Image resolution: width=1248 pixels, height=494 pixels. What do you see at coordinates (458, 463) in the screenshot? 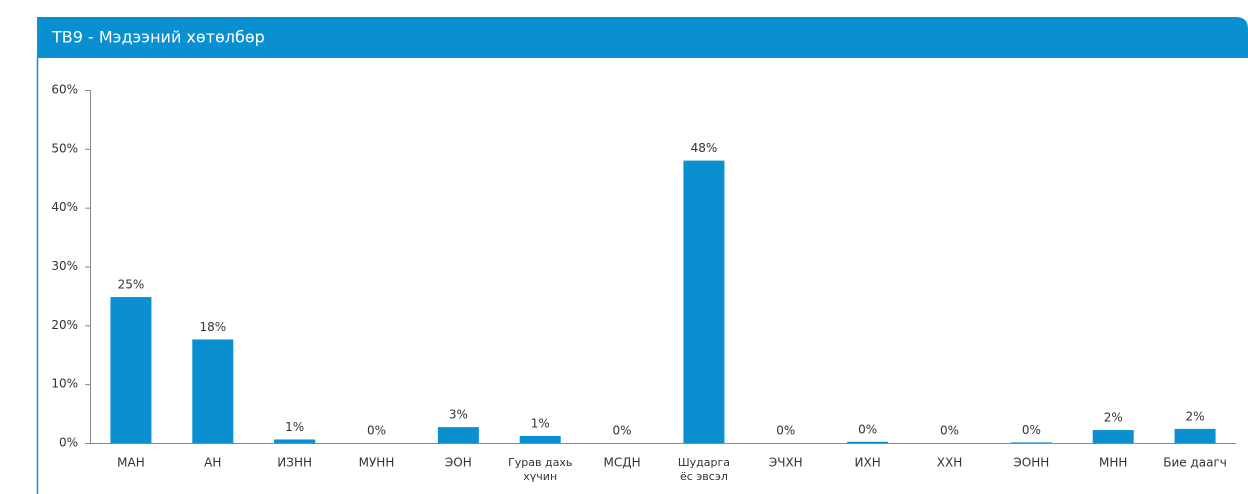
I see `x-tick-label: ЭОН` at bounding box center [458, 463].